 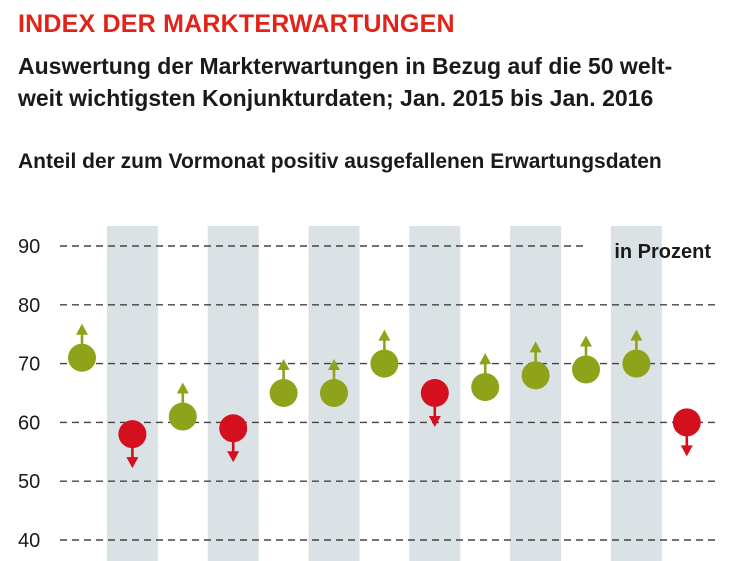 I want to click on y-tick-label: 70, so click(x=29, y=365).